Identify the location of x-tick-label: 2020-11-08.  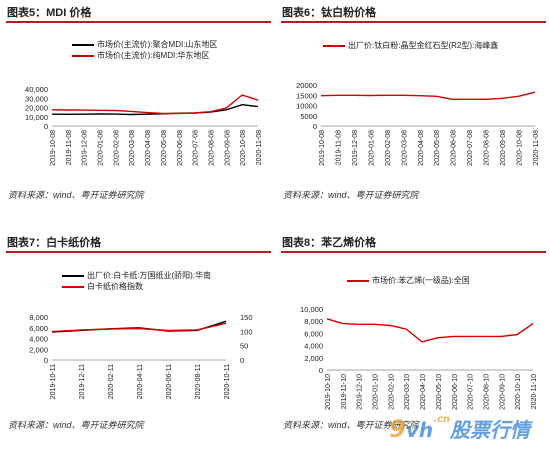
(536, 147).